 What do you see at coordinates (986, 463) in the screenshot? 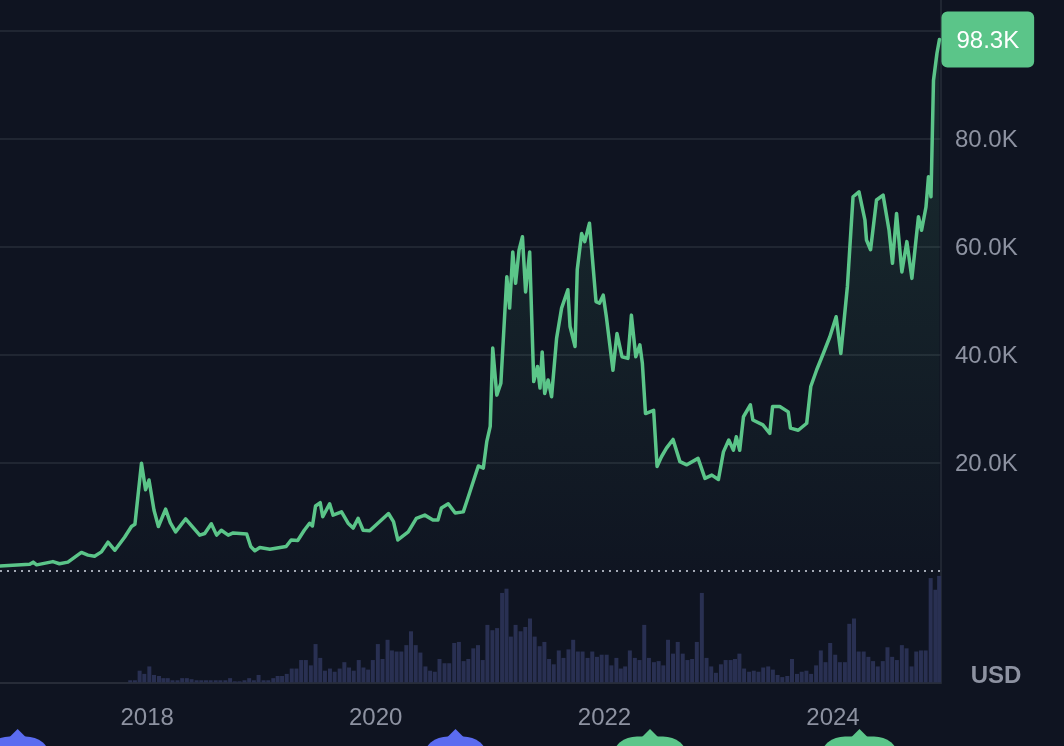
I see `y-tick-label: 20.0K` at bounding box center [986, 463].